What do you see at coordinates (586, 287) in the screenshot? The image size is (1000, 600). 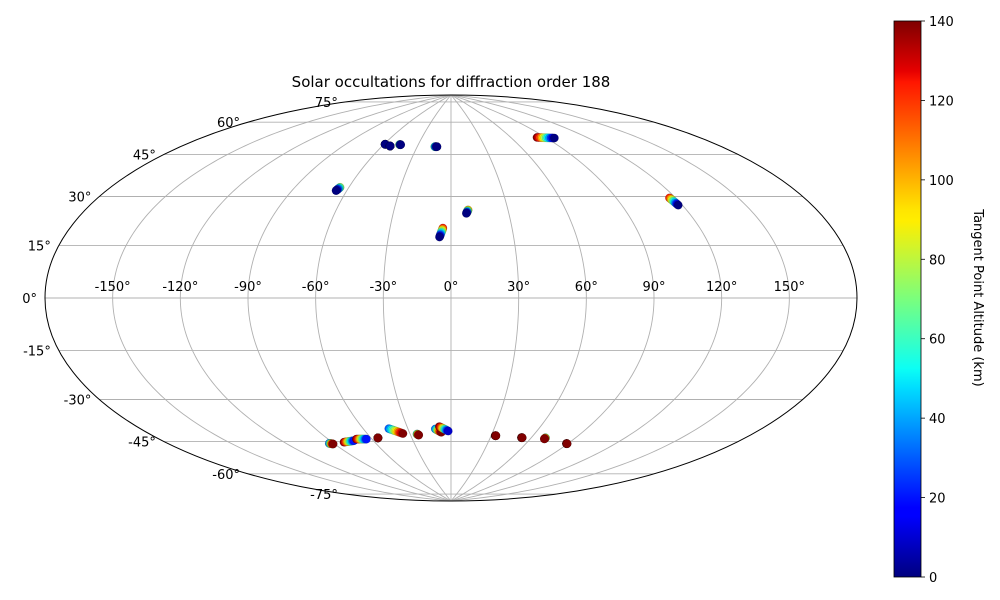 I see `x-tick-label: 60°` at bounding box center [586, 287].